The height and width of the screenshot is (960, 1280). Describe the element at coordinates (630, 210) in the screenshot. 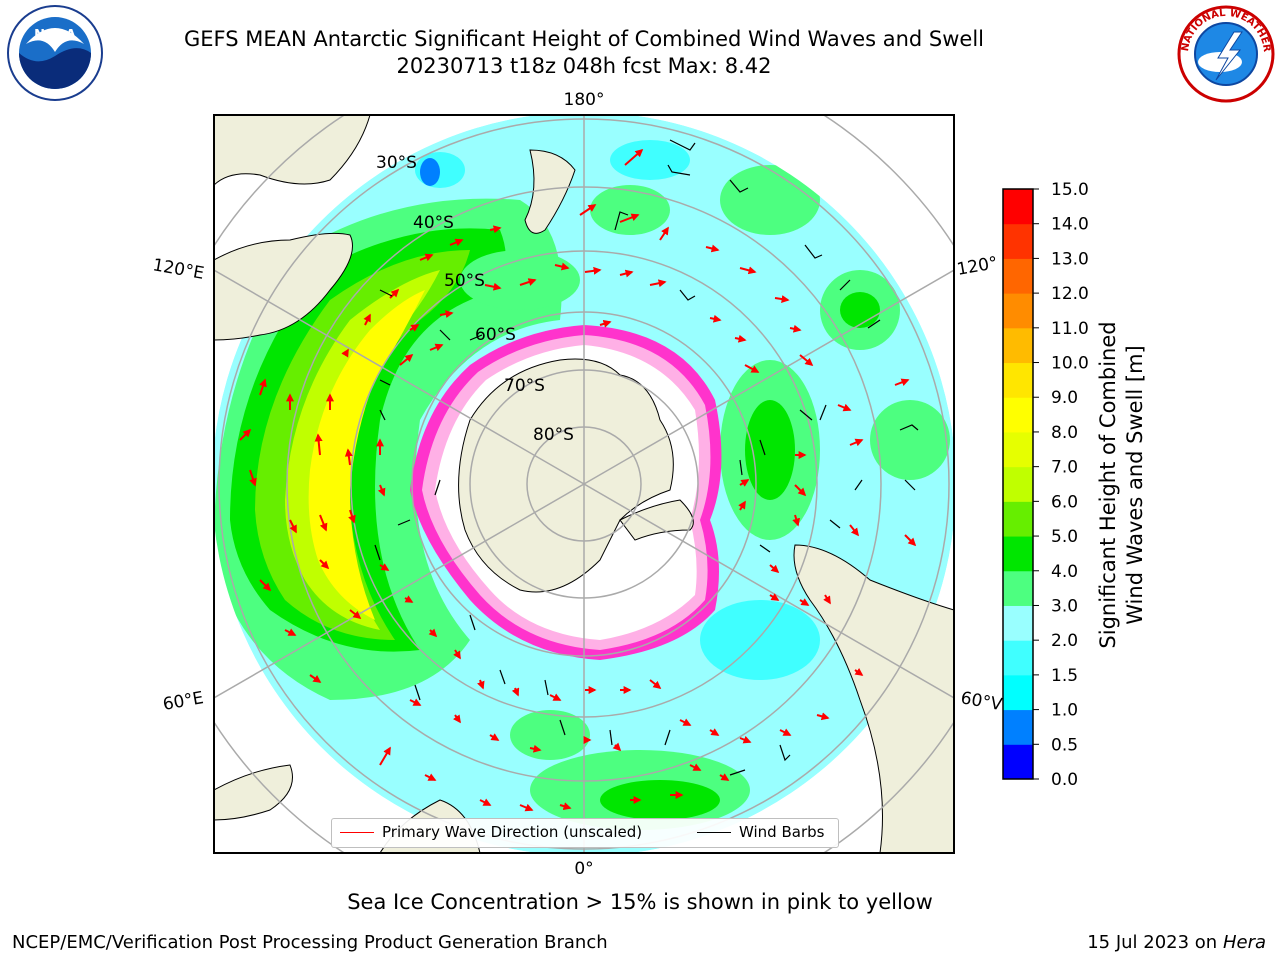

I see `wave-zone-pacific-b` at that location.